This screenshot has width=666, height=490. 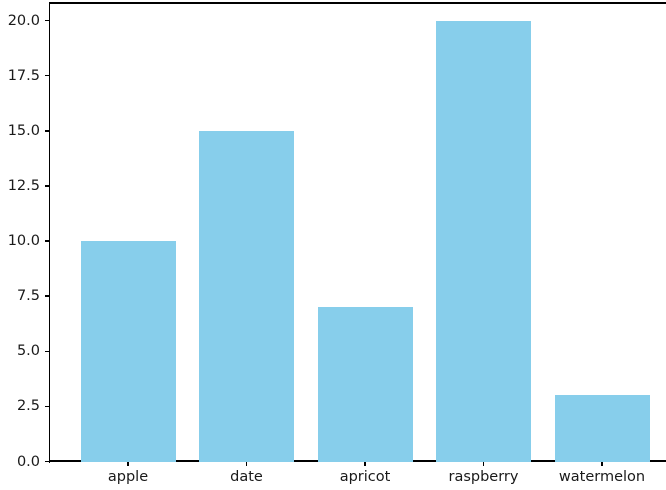 I want to click on x-tick-label-apple: apple, so click(x=128, y=477).